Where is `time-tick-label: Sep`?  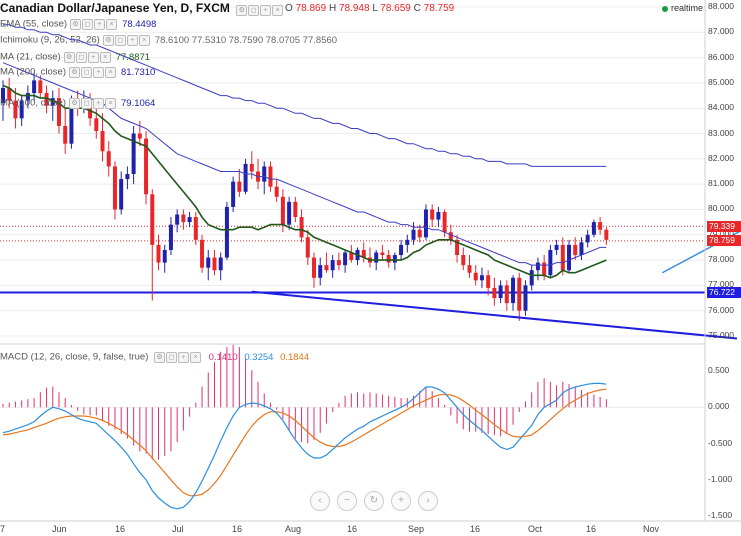 time-tick-label: Sep is located at coordinates (416, 529).